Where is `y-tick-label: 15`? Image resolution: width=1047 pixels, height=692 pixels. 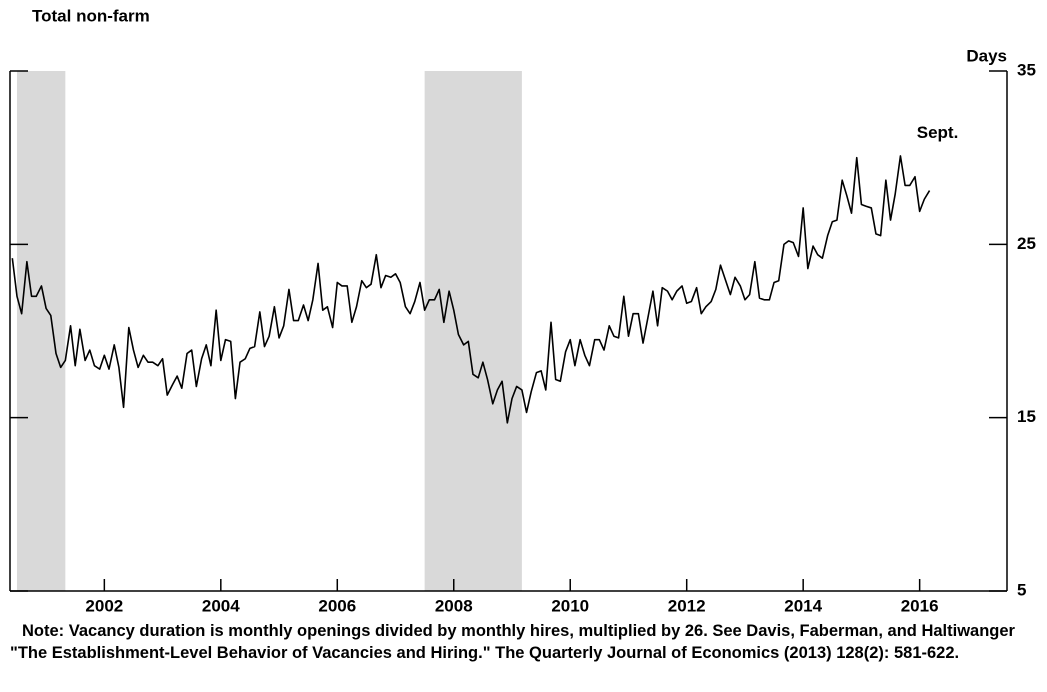
y-tick-label: 15 is located at coordinates (1026, 416).